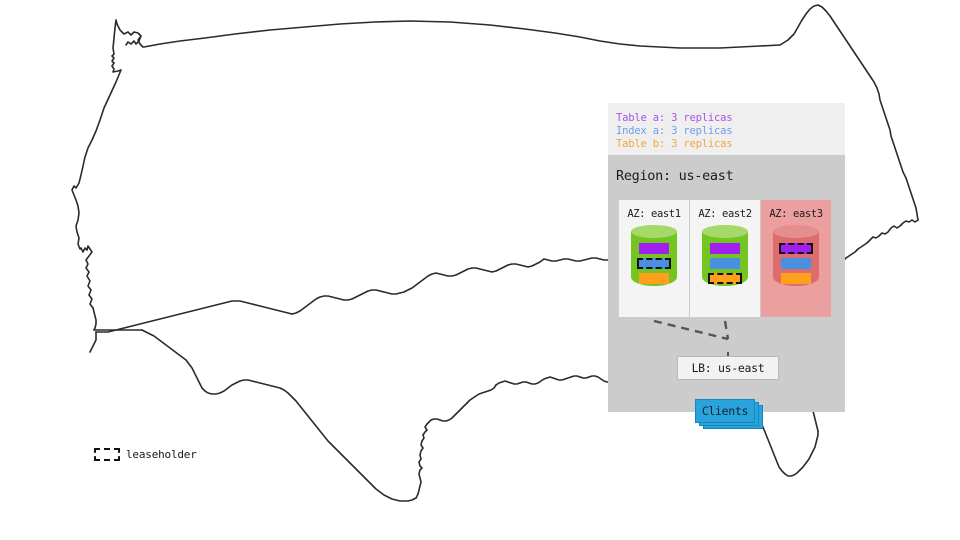 The image size is (960, 540). I want to click on clients-label: Clients, so click(725, 411).